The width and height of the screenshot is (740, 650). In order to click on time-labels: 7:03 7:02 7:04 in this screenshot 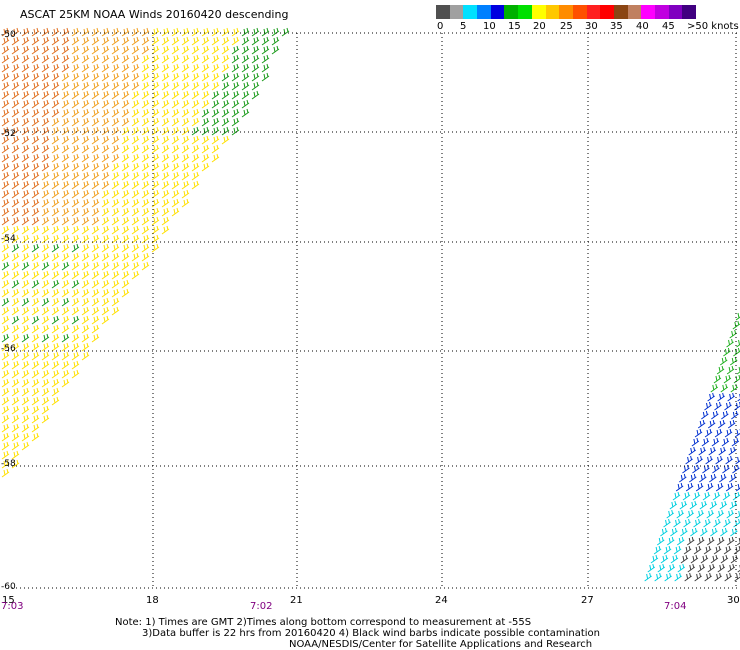, I will do `click(343, 606)`.